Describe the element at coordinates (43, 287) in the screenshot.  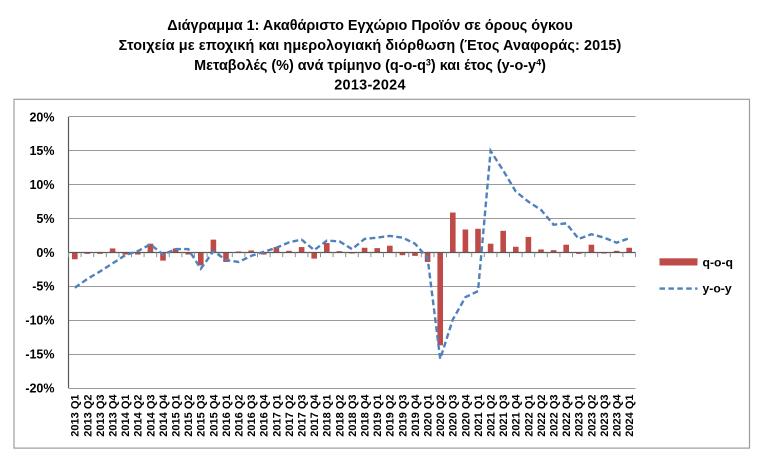
I see `svg-text: -5%` at that location.